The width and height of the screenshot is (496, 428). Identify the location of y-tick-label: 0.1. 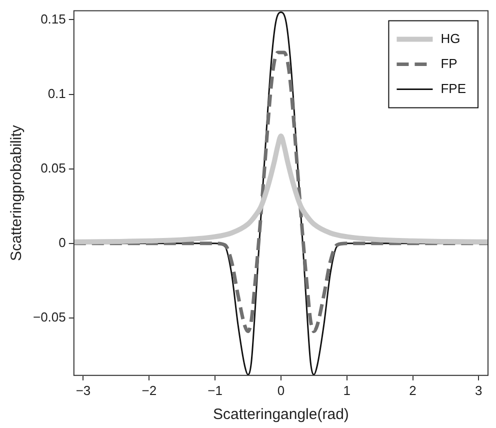
(57, 93).